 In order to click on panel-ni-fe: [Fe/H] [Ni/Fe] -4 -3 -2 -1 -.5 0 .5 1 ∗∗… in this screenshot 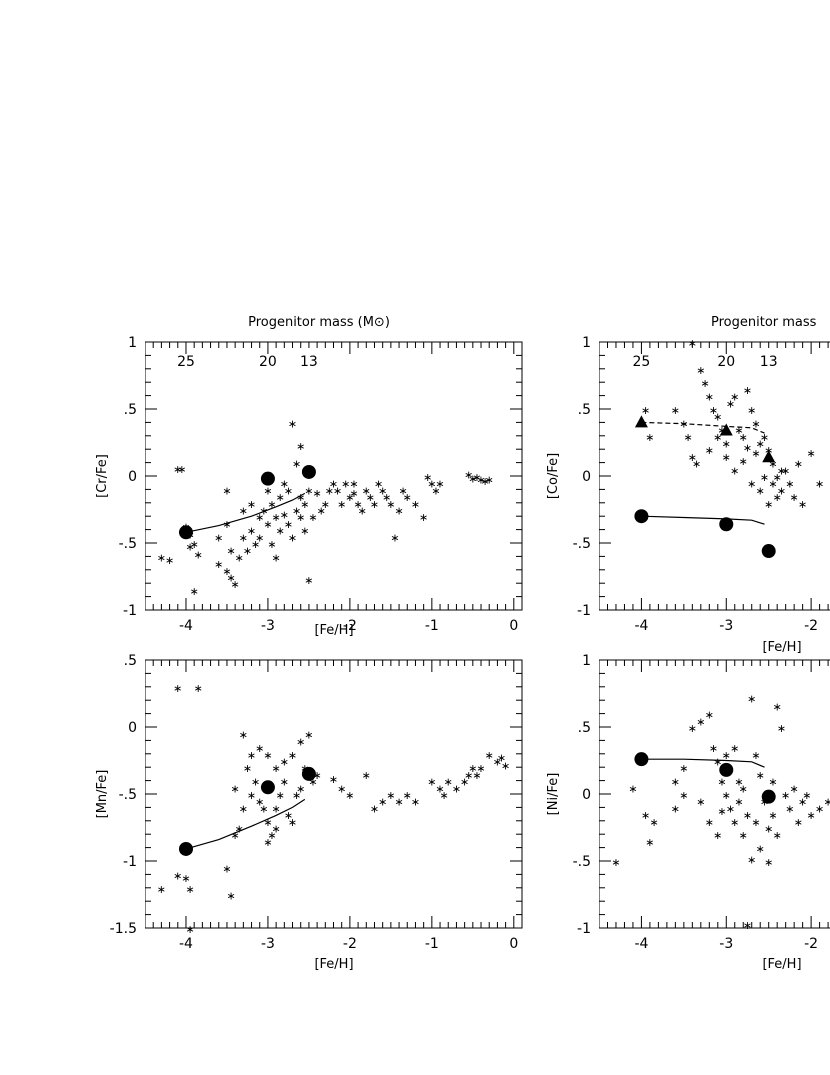, I will do `click(688, 812)`.